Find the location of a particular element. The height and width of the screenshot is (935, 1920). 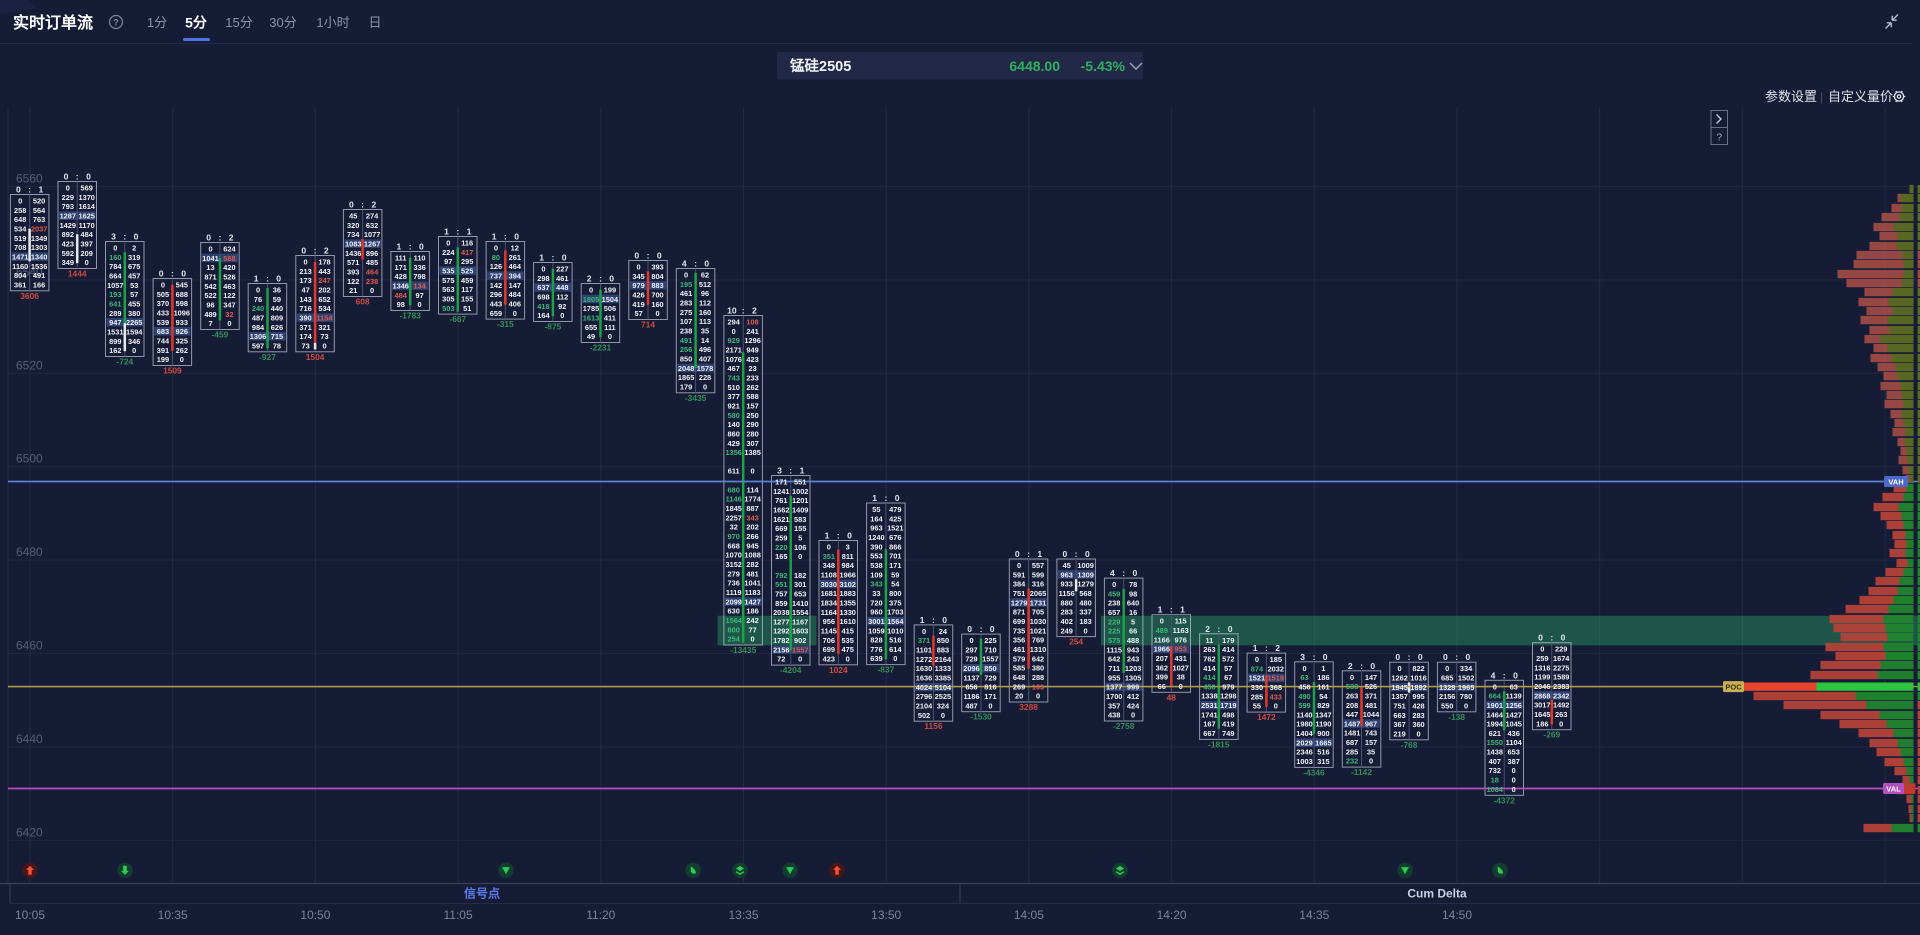

svg-text: 428 is located at coordinates (401, 276).